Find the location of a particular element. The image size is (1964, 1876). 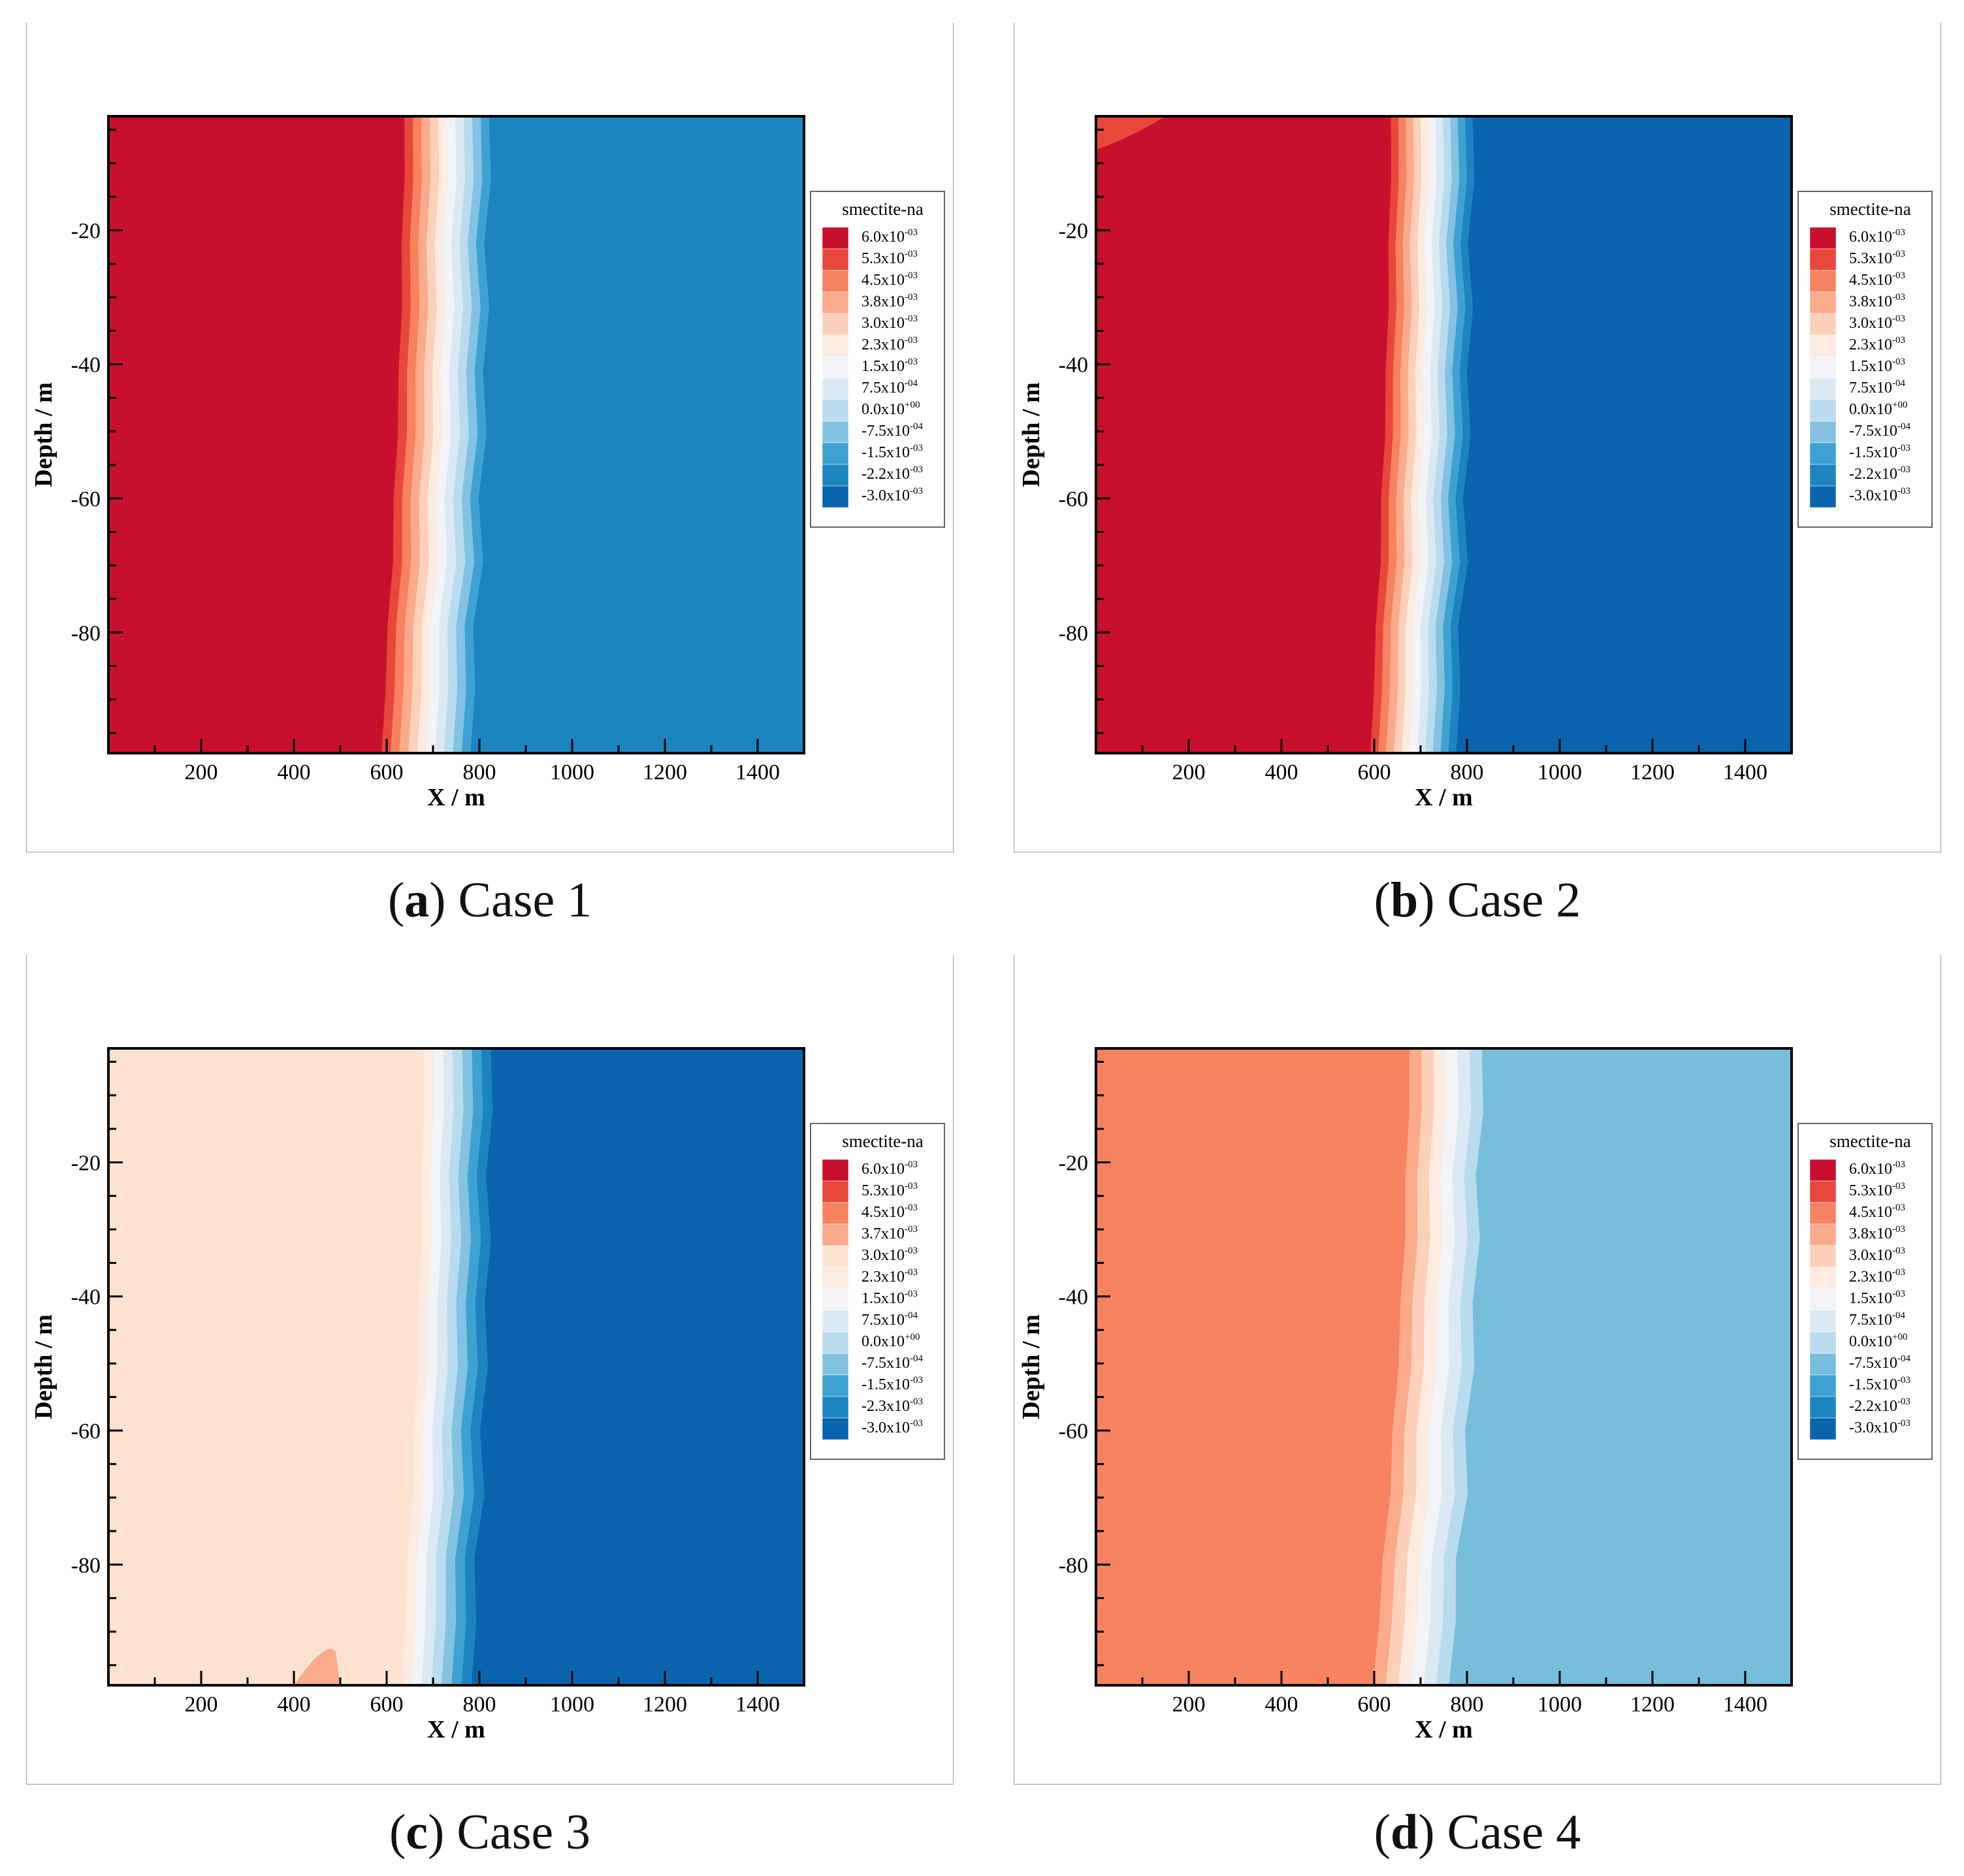

legend-label: 3.8x10-03 is located at coordinates (1877, 1233).